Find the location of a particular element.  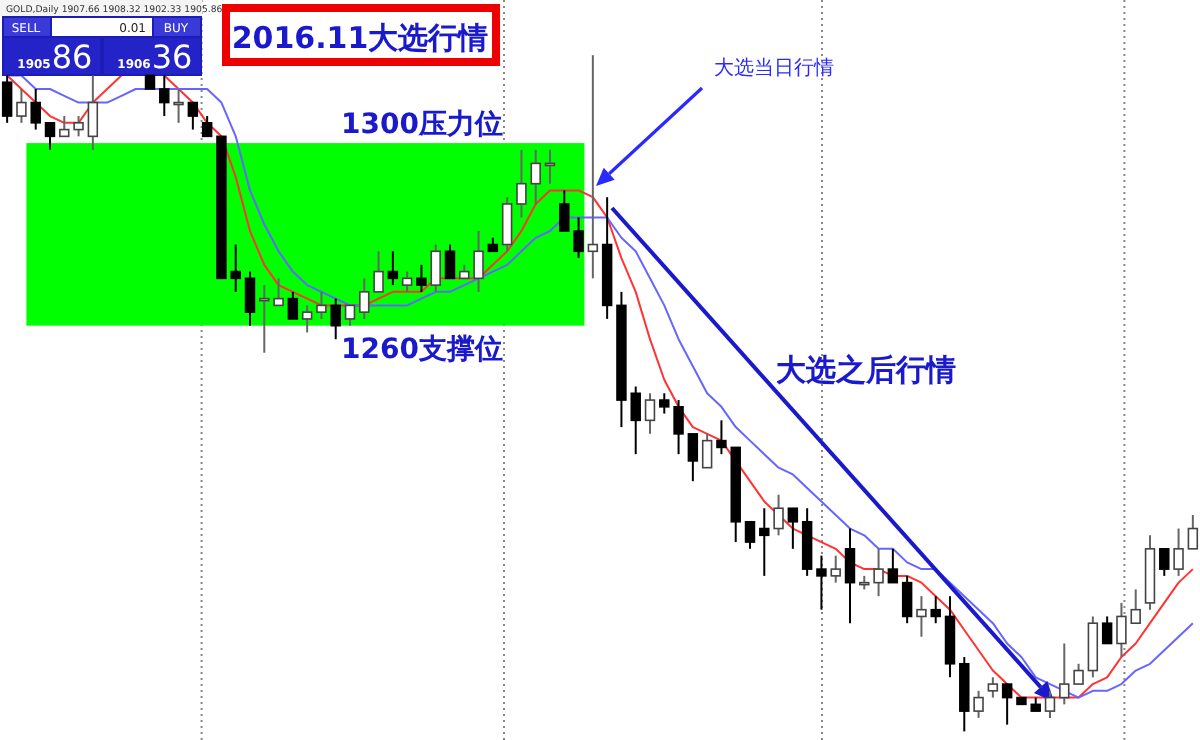

annotation: 1300压力位 is located at coordinates (422, 125).